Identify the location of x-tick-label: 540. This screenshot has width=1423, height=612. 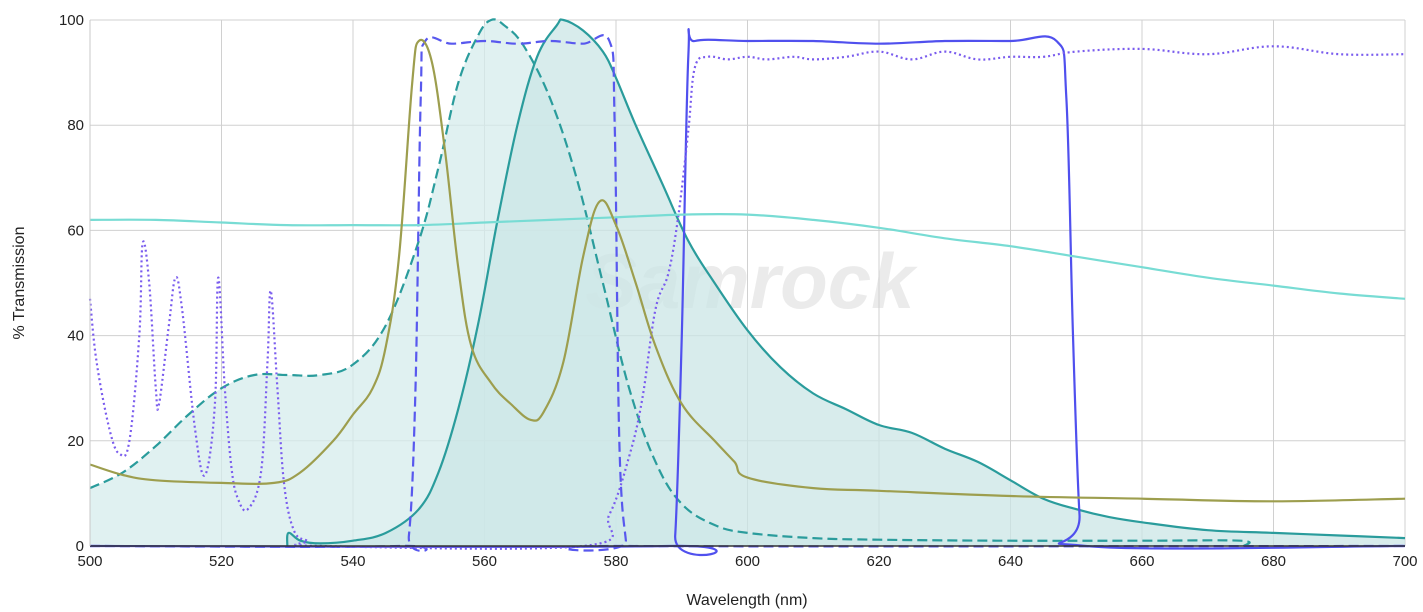
(352, 561).